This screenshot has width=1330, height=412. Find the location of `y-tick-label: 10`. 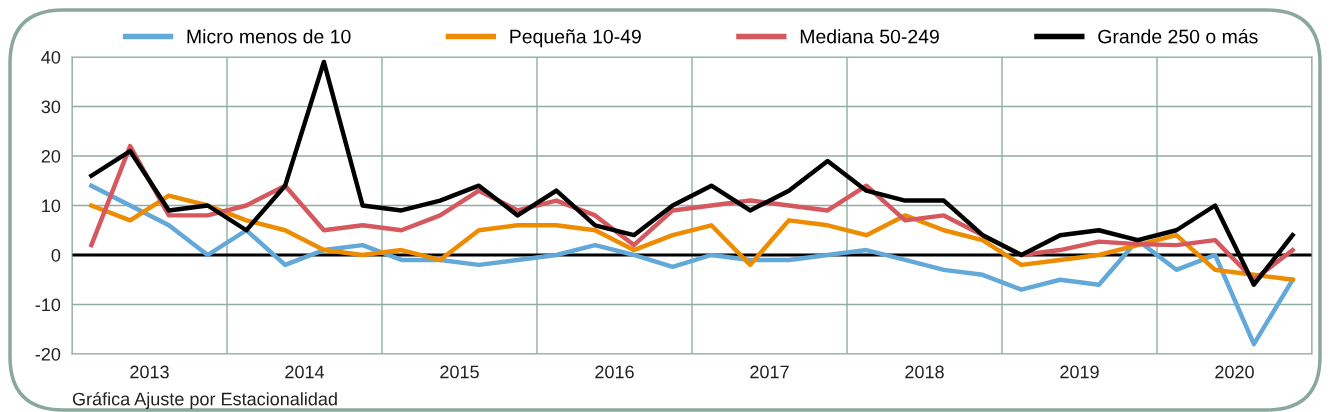

y-tick-label: 10 is located at coordinates (51, 206).